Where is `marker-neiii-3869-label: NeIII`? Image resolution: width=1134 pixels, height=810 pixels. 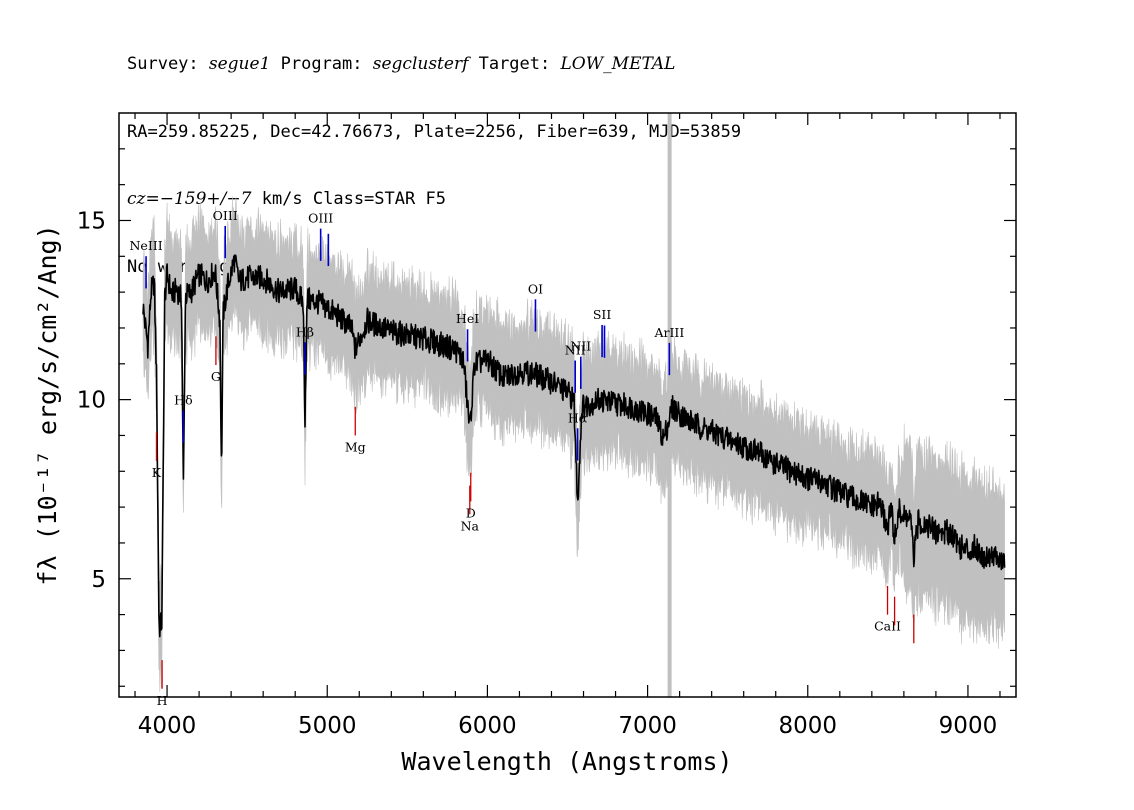
marker-neiii-3869-label: NeIII is located at coordinates (145, 245).